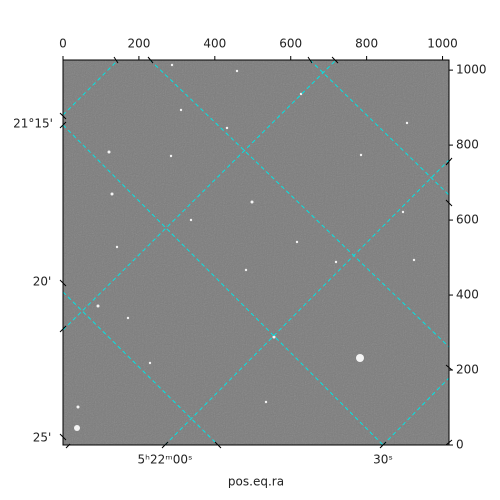 The width and height of the screenshot is (500, 500). Describe the element at coordinates (214, 44) in the screenshot. I see `x-tick-label: 400` at that location.